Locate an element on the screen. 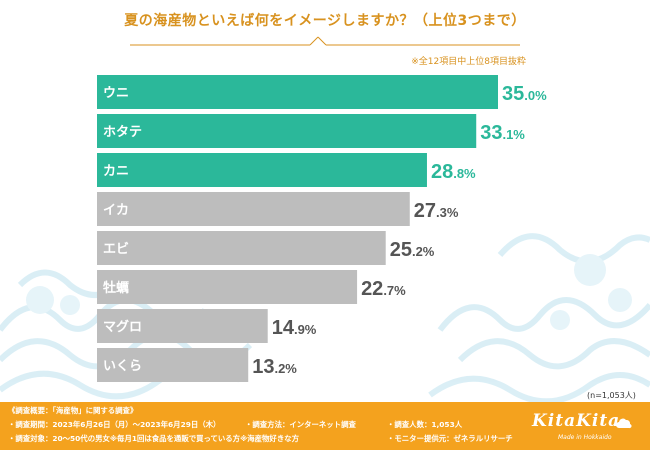  kitakita-logo: KitaKita is located at coordinates (576, 421).